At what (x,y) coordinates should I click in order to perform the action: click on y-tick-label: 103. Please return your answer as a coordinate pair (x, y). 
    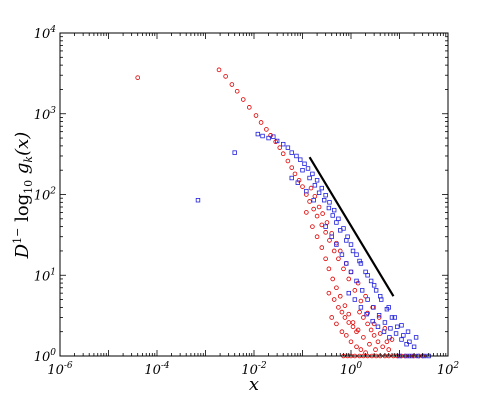
    Looking at the image, I should click on (45, 114).